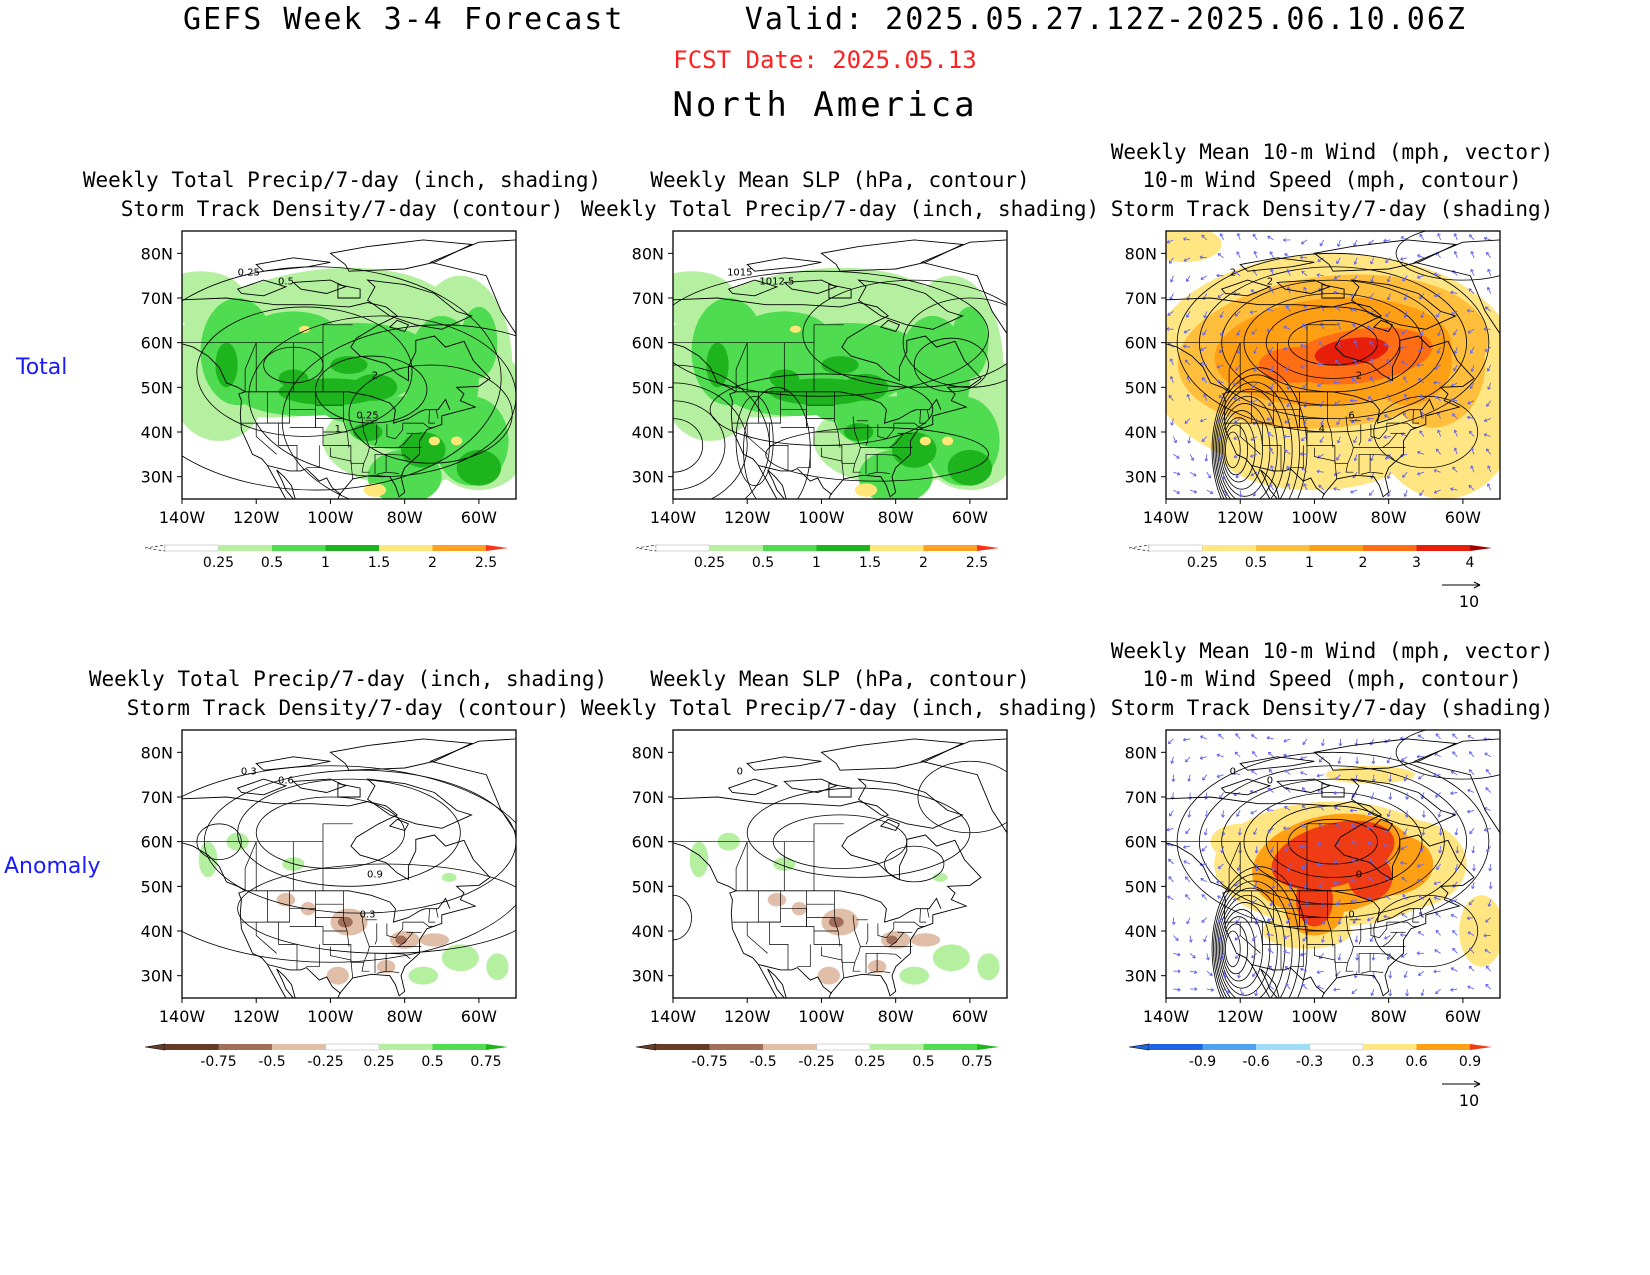 The height and width of the screenshot is (1275, 1650). I want to click on lon-tick-label: 80W, so click(1389, 517).